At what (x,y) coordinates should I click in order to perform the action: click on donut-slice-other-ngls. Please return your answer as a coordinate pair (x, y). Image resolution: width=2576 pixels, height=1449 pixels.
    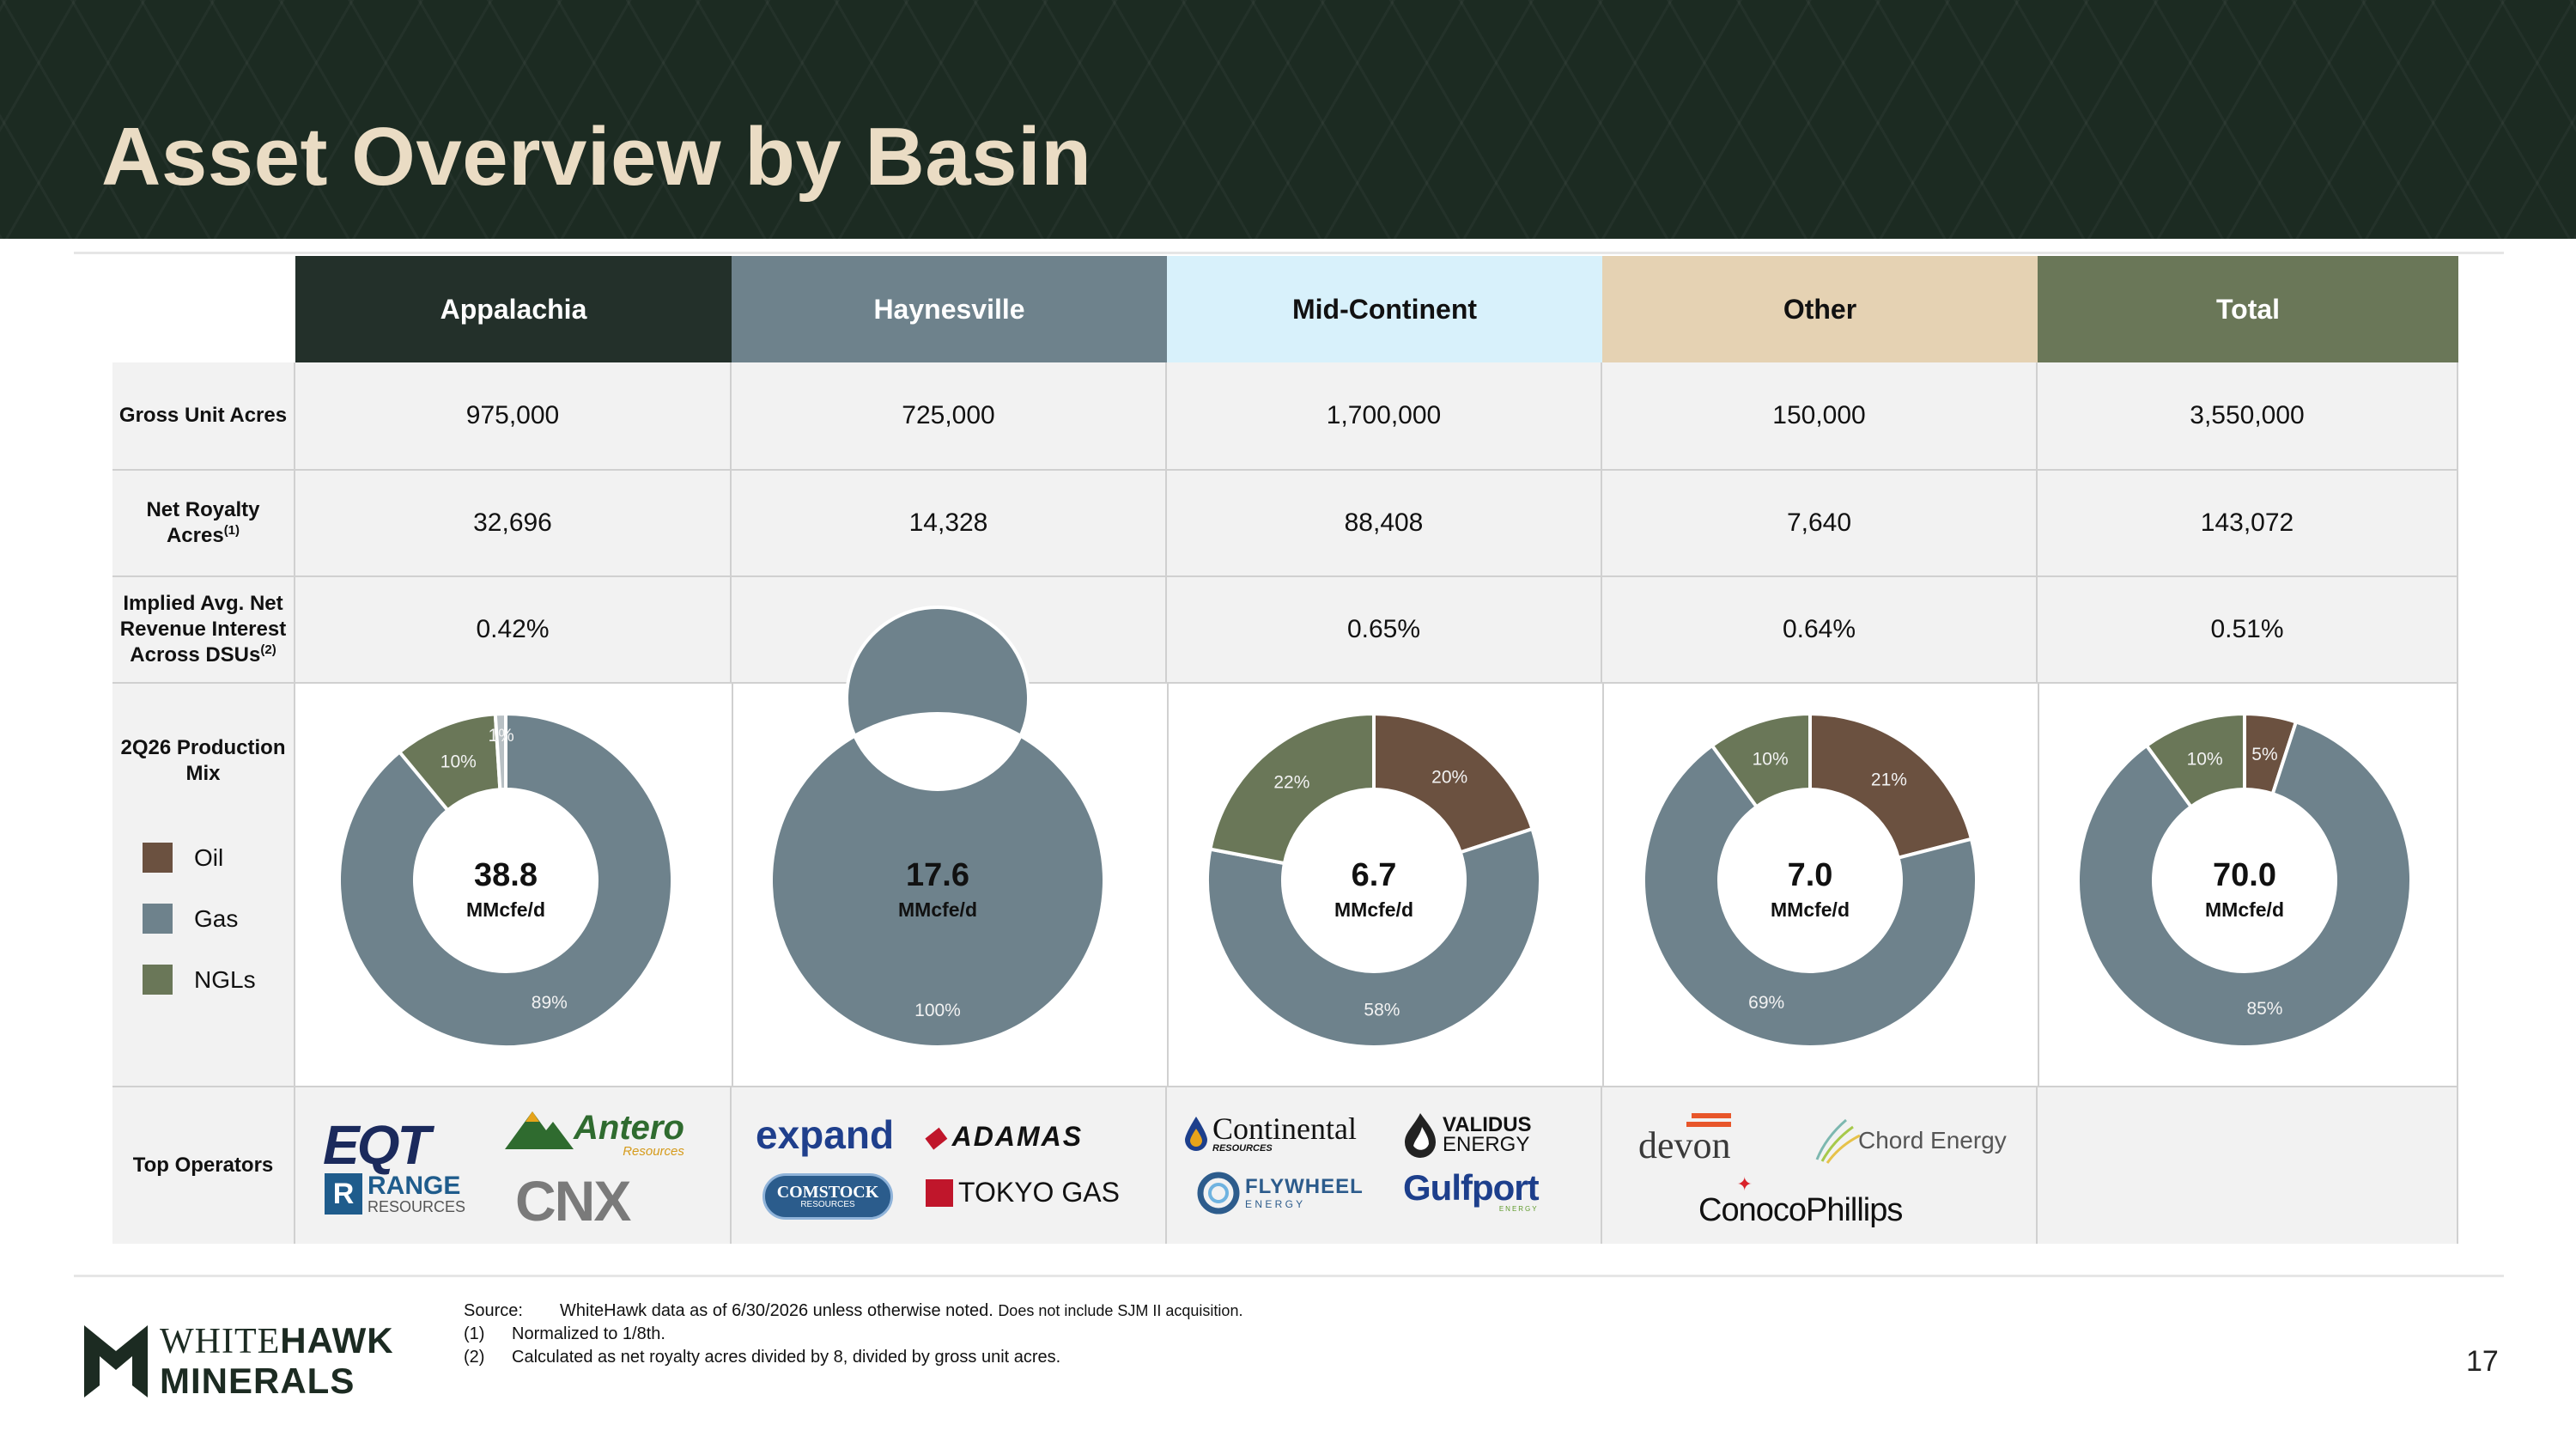
    Looking at the image, I should click on (1761, 760).